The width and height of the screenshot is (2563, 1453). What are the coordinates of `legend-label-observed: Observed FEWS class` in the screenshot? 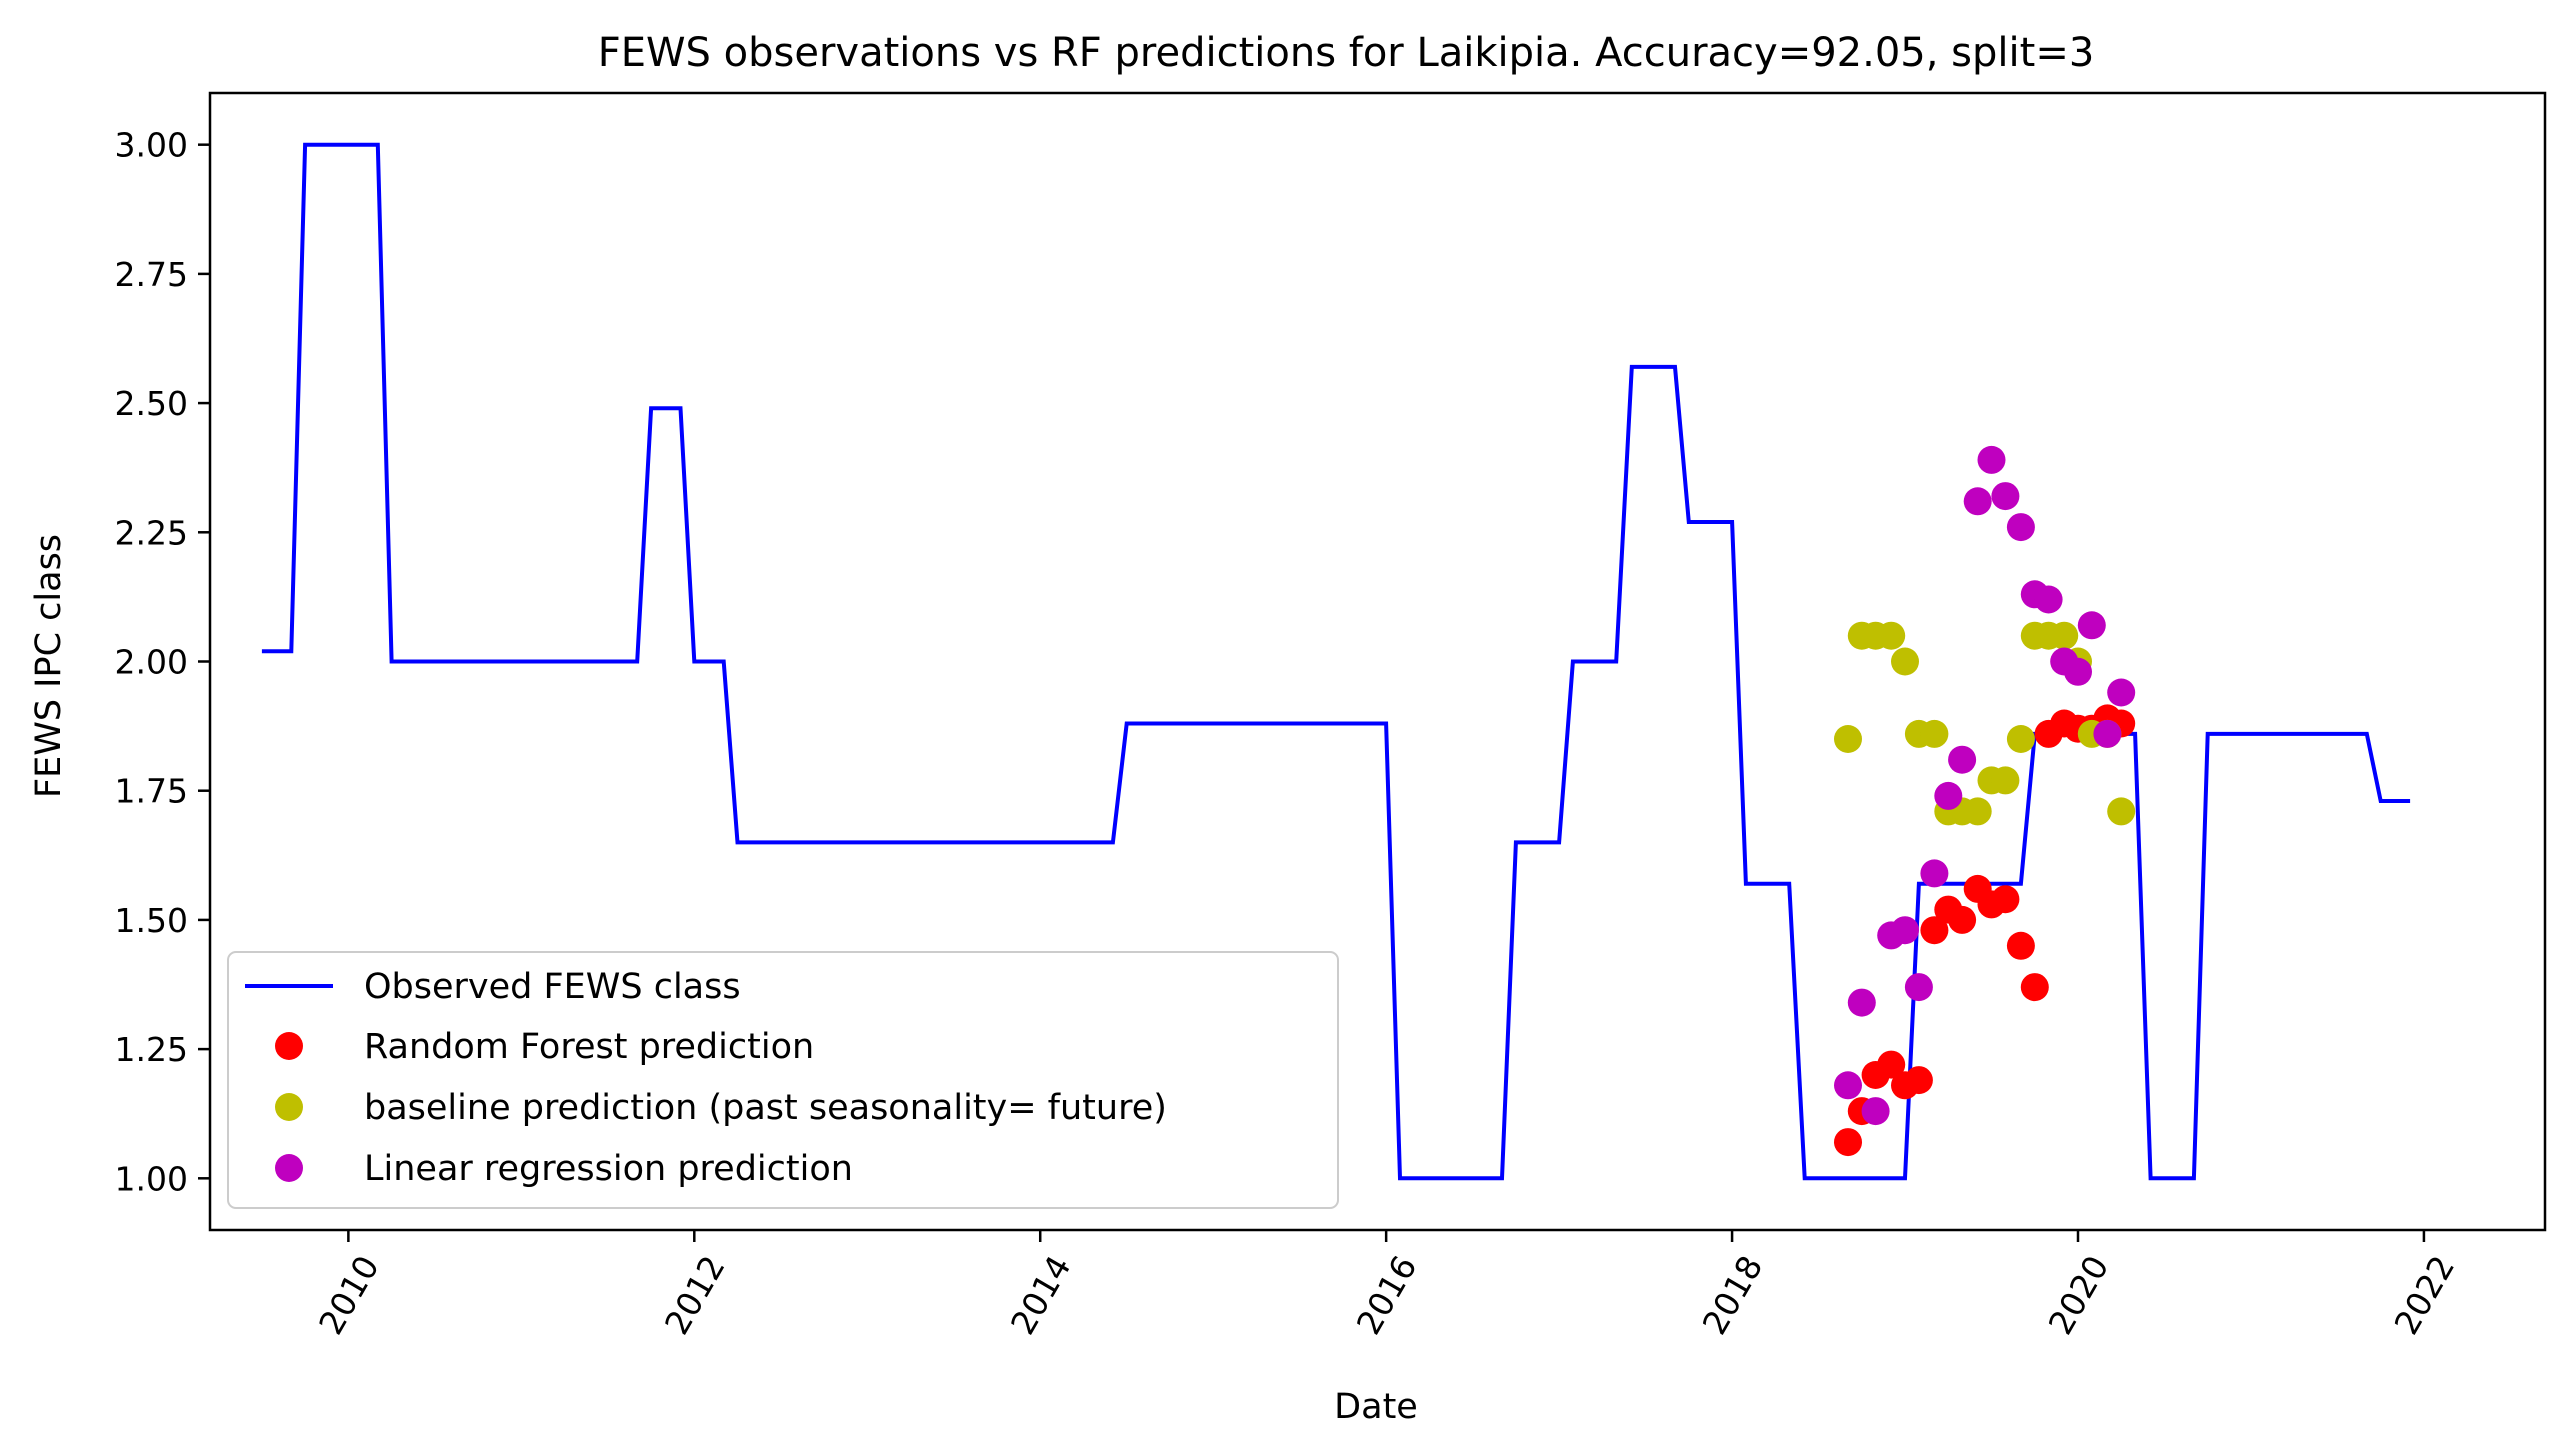 It's located at (552, 987).